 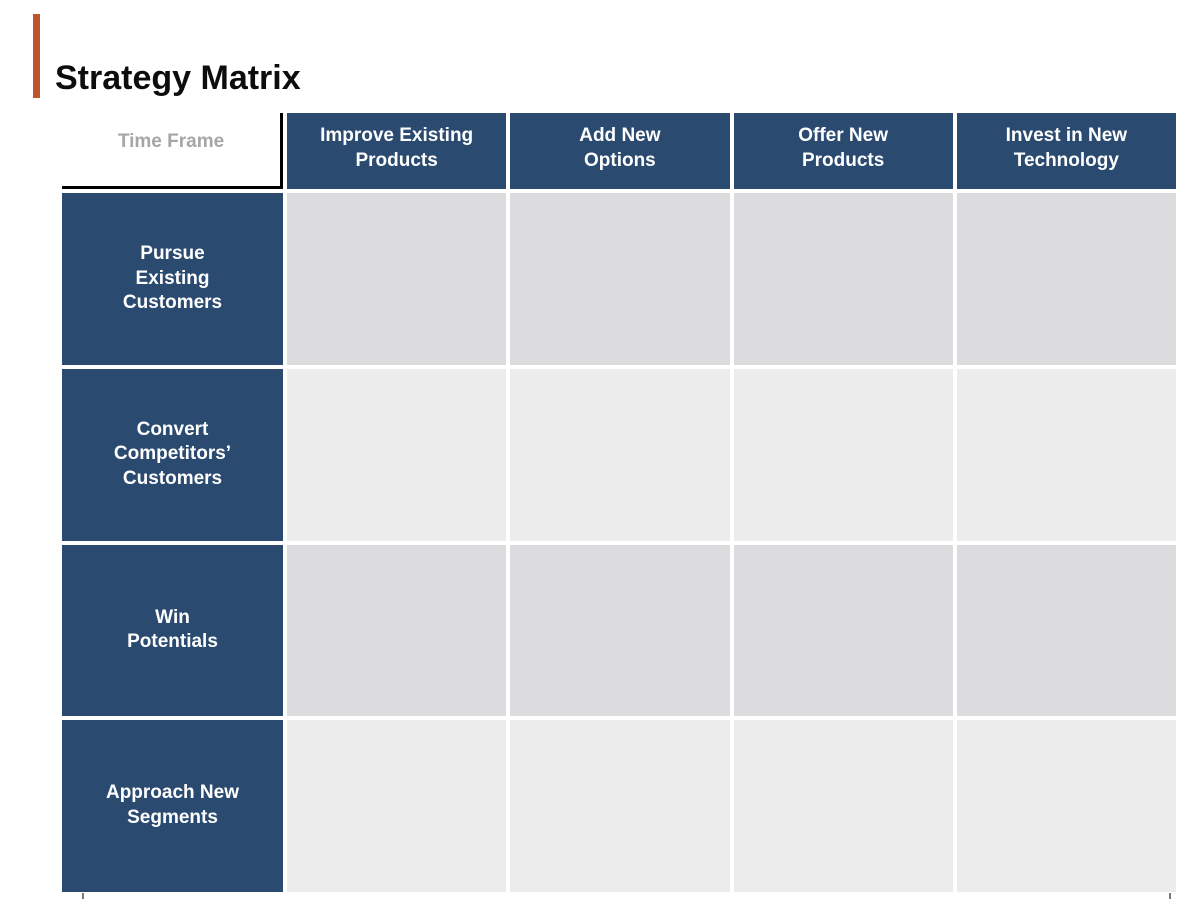 What do you see at coordinates (1066, 151) in the screenshot?
I see `column-header-invest-in-new-technology: Invest in New Technology` at bounding box center [1066, 151].